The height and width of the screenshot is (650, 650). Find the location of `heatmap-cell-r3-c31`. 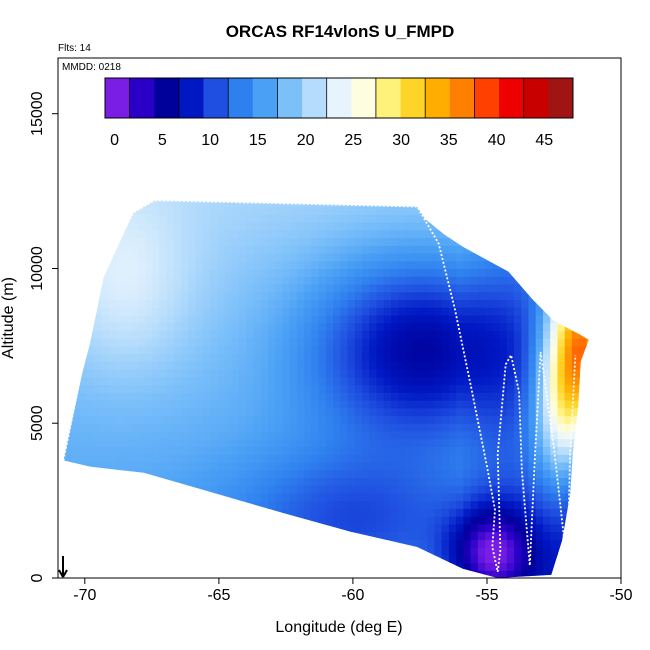

heatmap-cell-r3-c31 is located at coordinates (286, 551).